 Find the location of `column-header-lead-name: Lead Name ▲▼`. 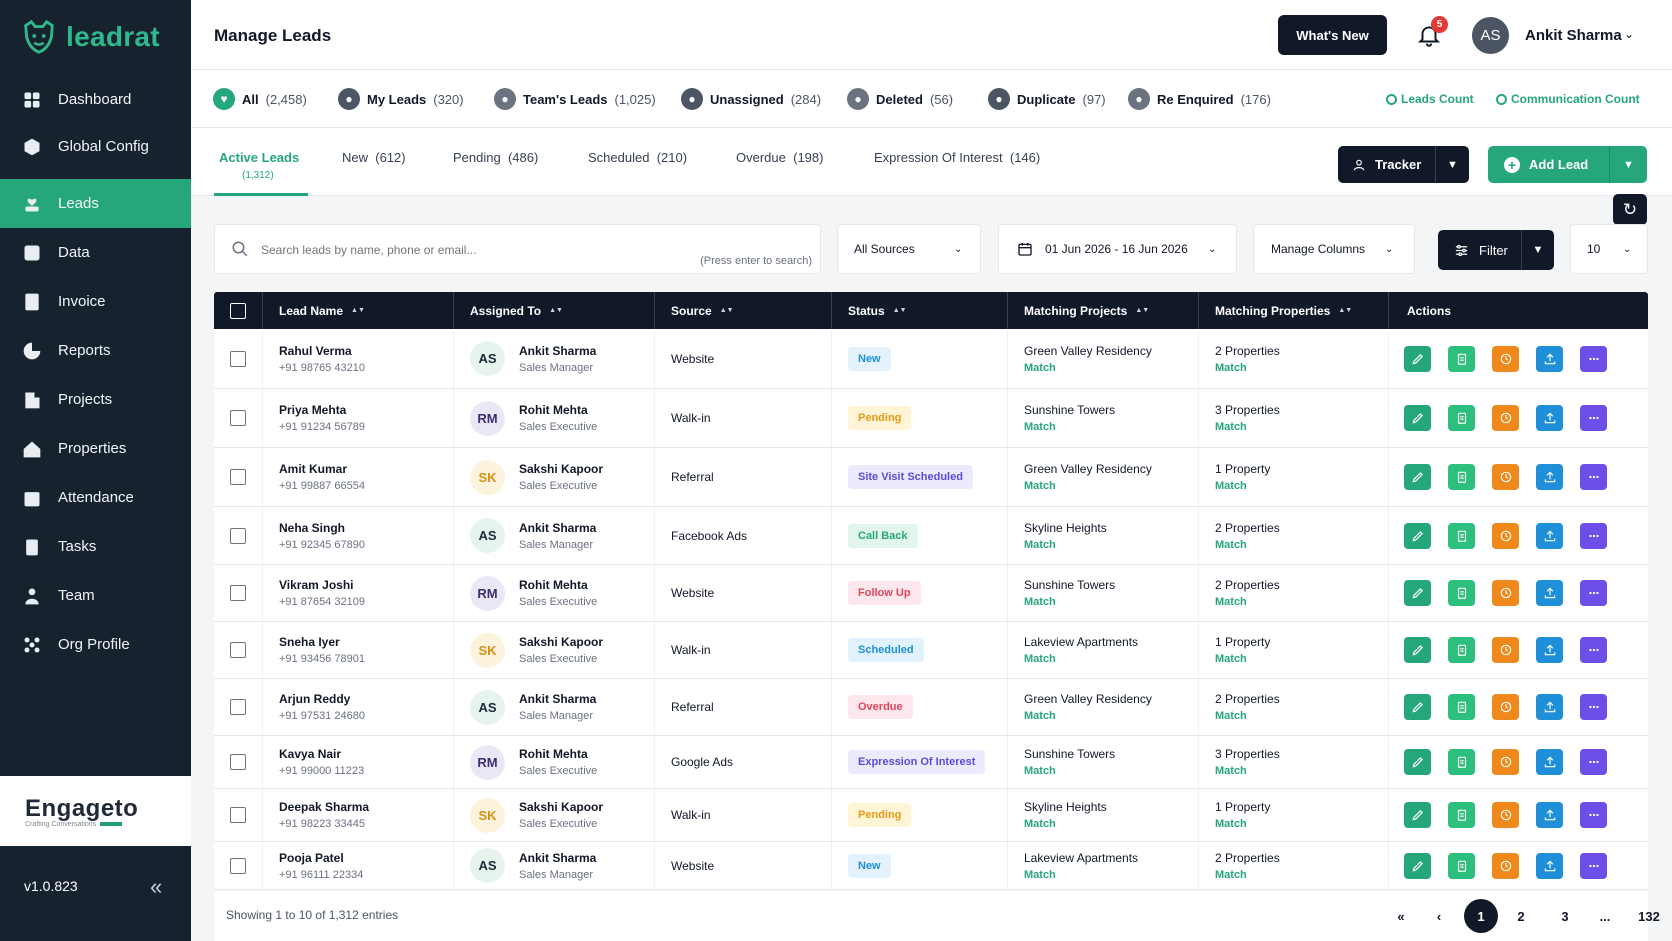

column-header-lead-name: Lead Name ▲▼ is located at coordinates (358, 310).